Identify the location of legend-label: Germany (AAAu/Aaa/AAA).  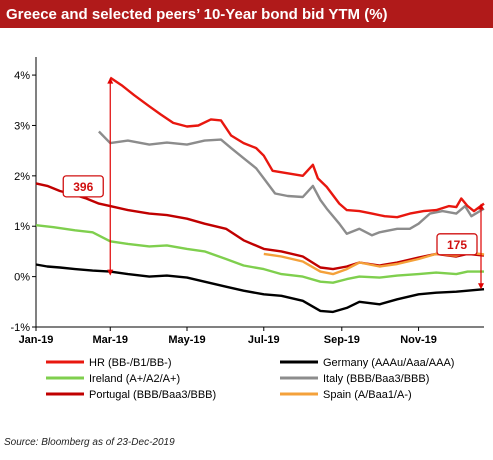
(388, 363).